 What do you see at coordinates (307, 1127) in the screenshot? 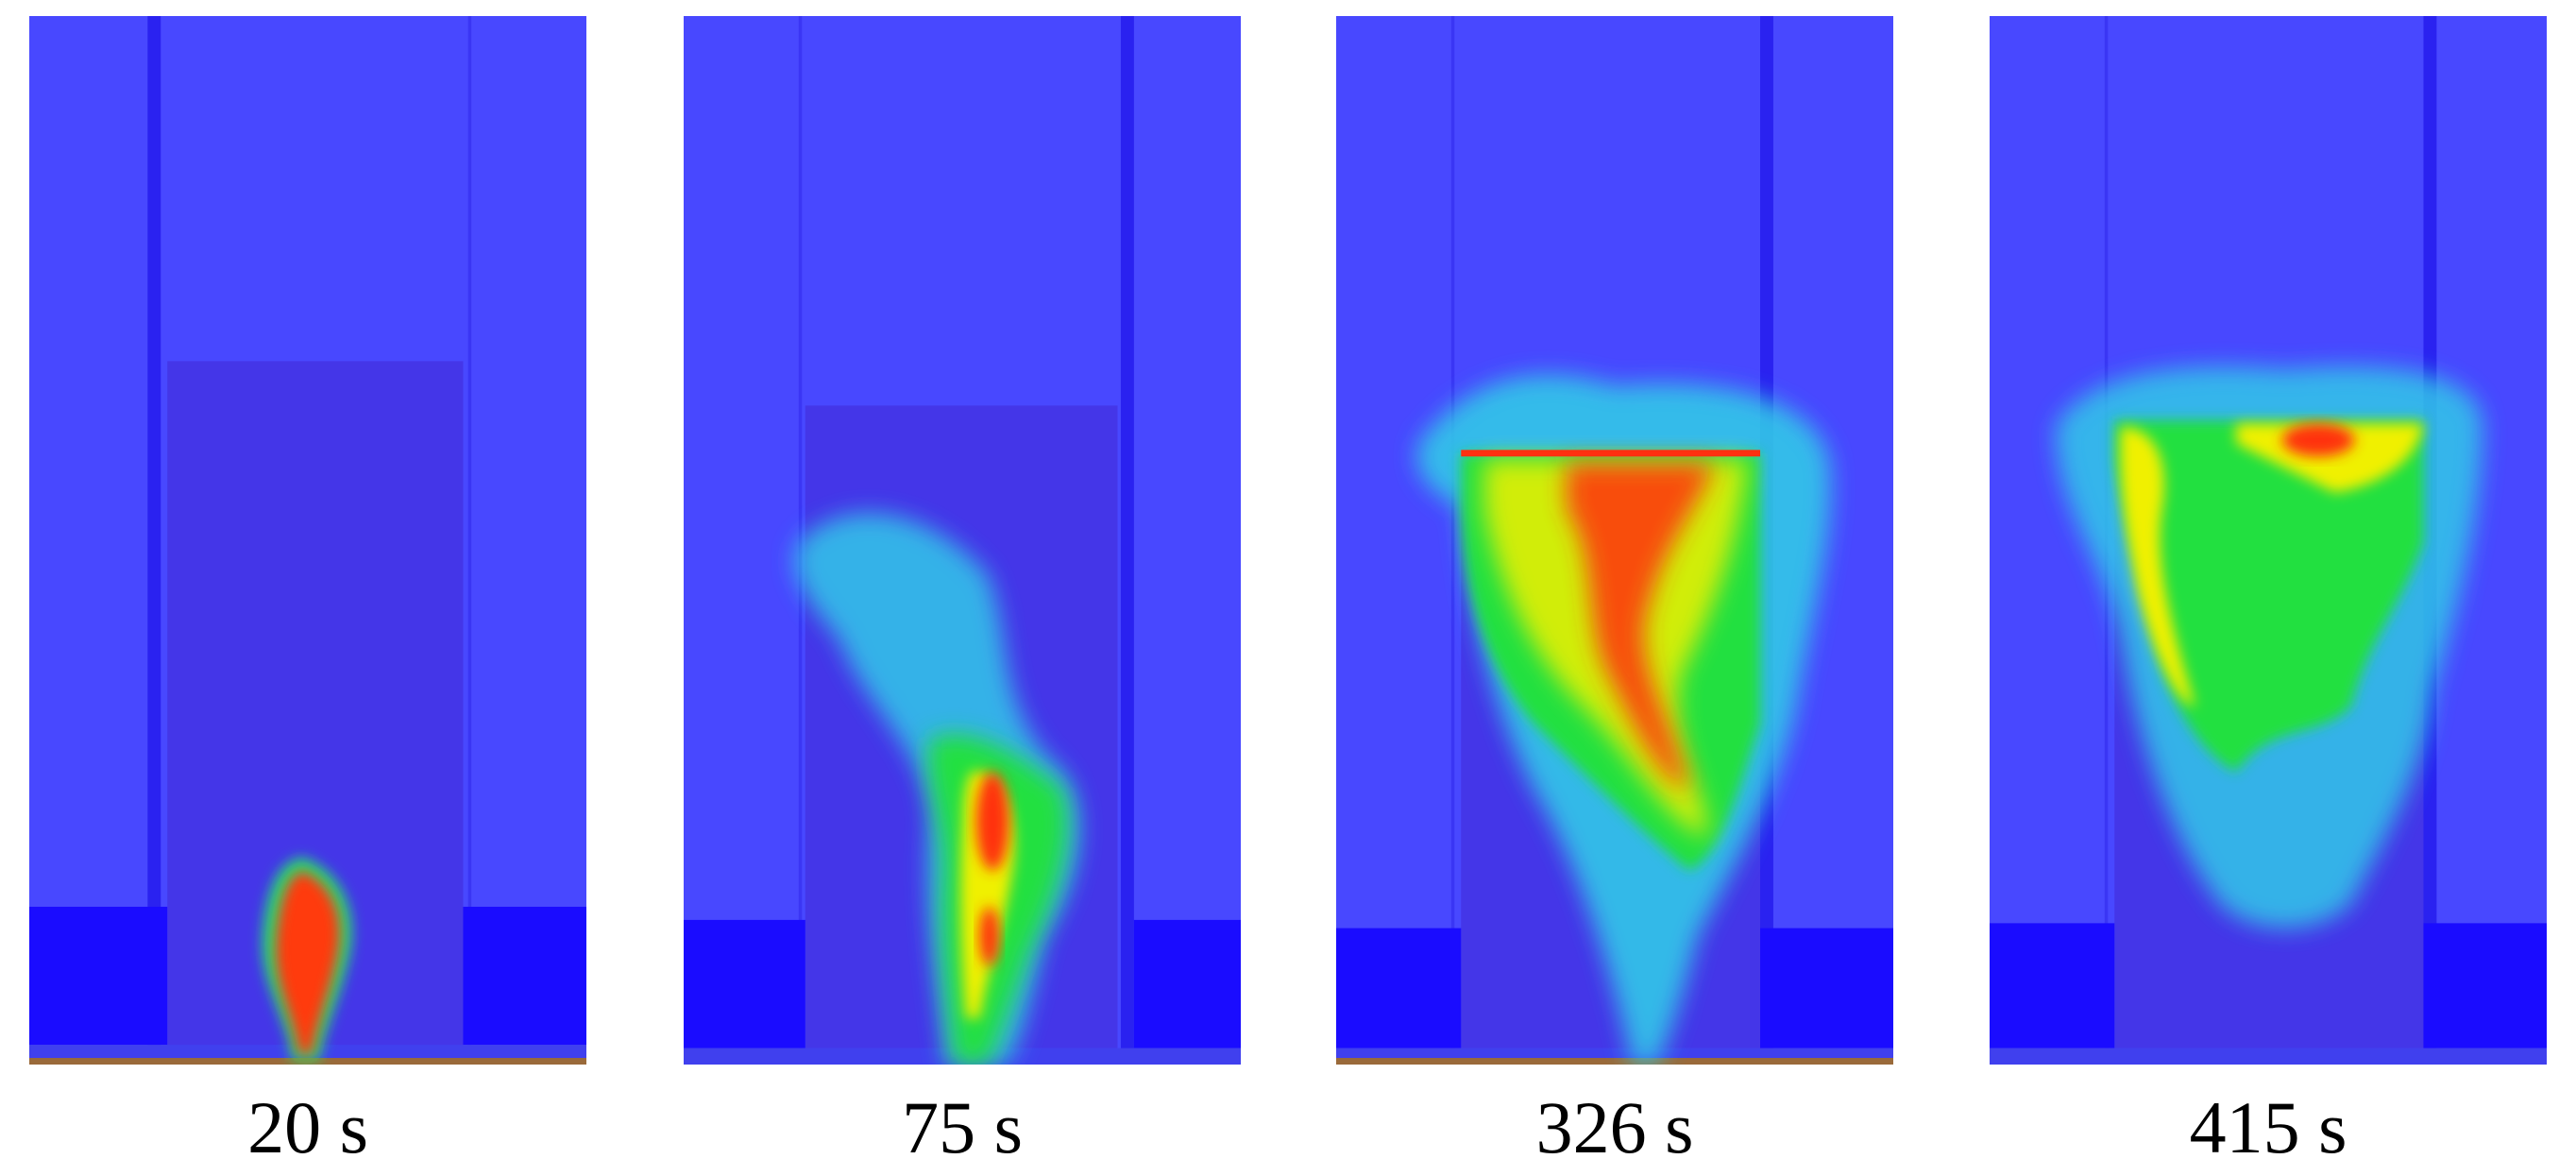
I see `time-label: 20 s` at bounding box center [307, 1127].